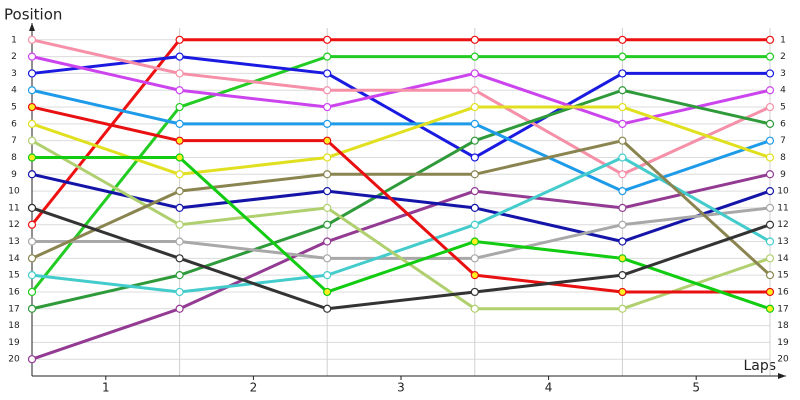  I want to click on y-tick-label-right: 20, so click(783, 360).